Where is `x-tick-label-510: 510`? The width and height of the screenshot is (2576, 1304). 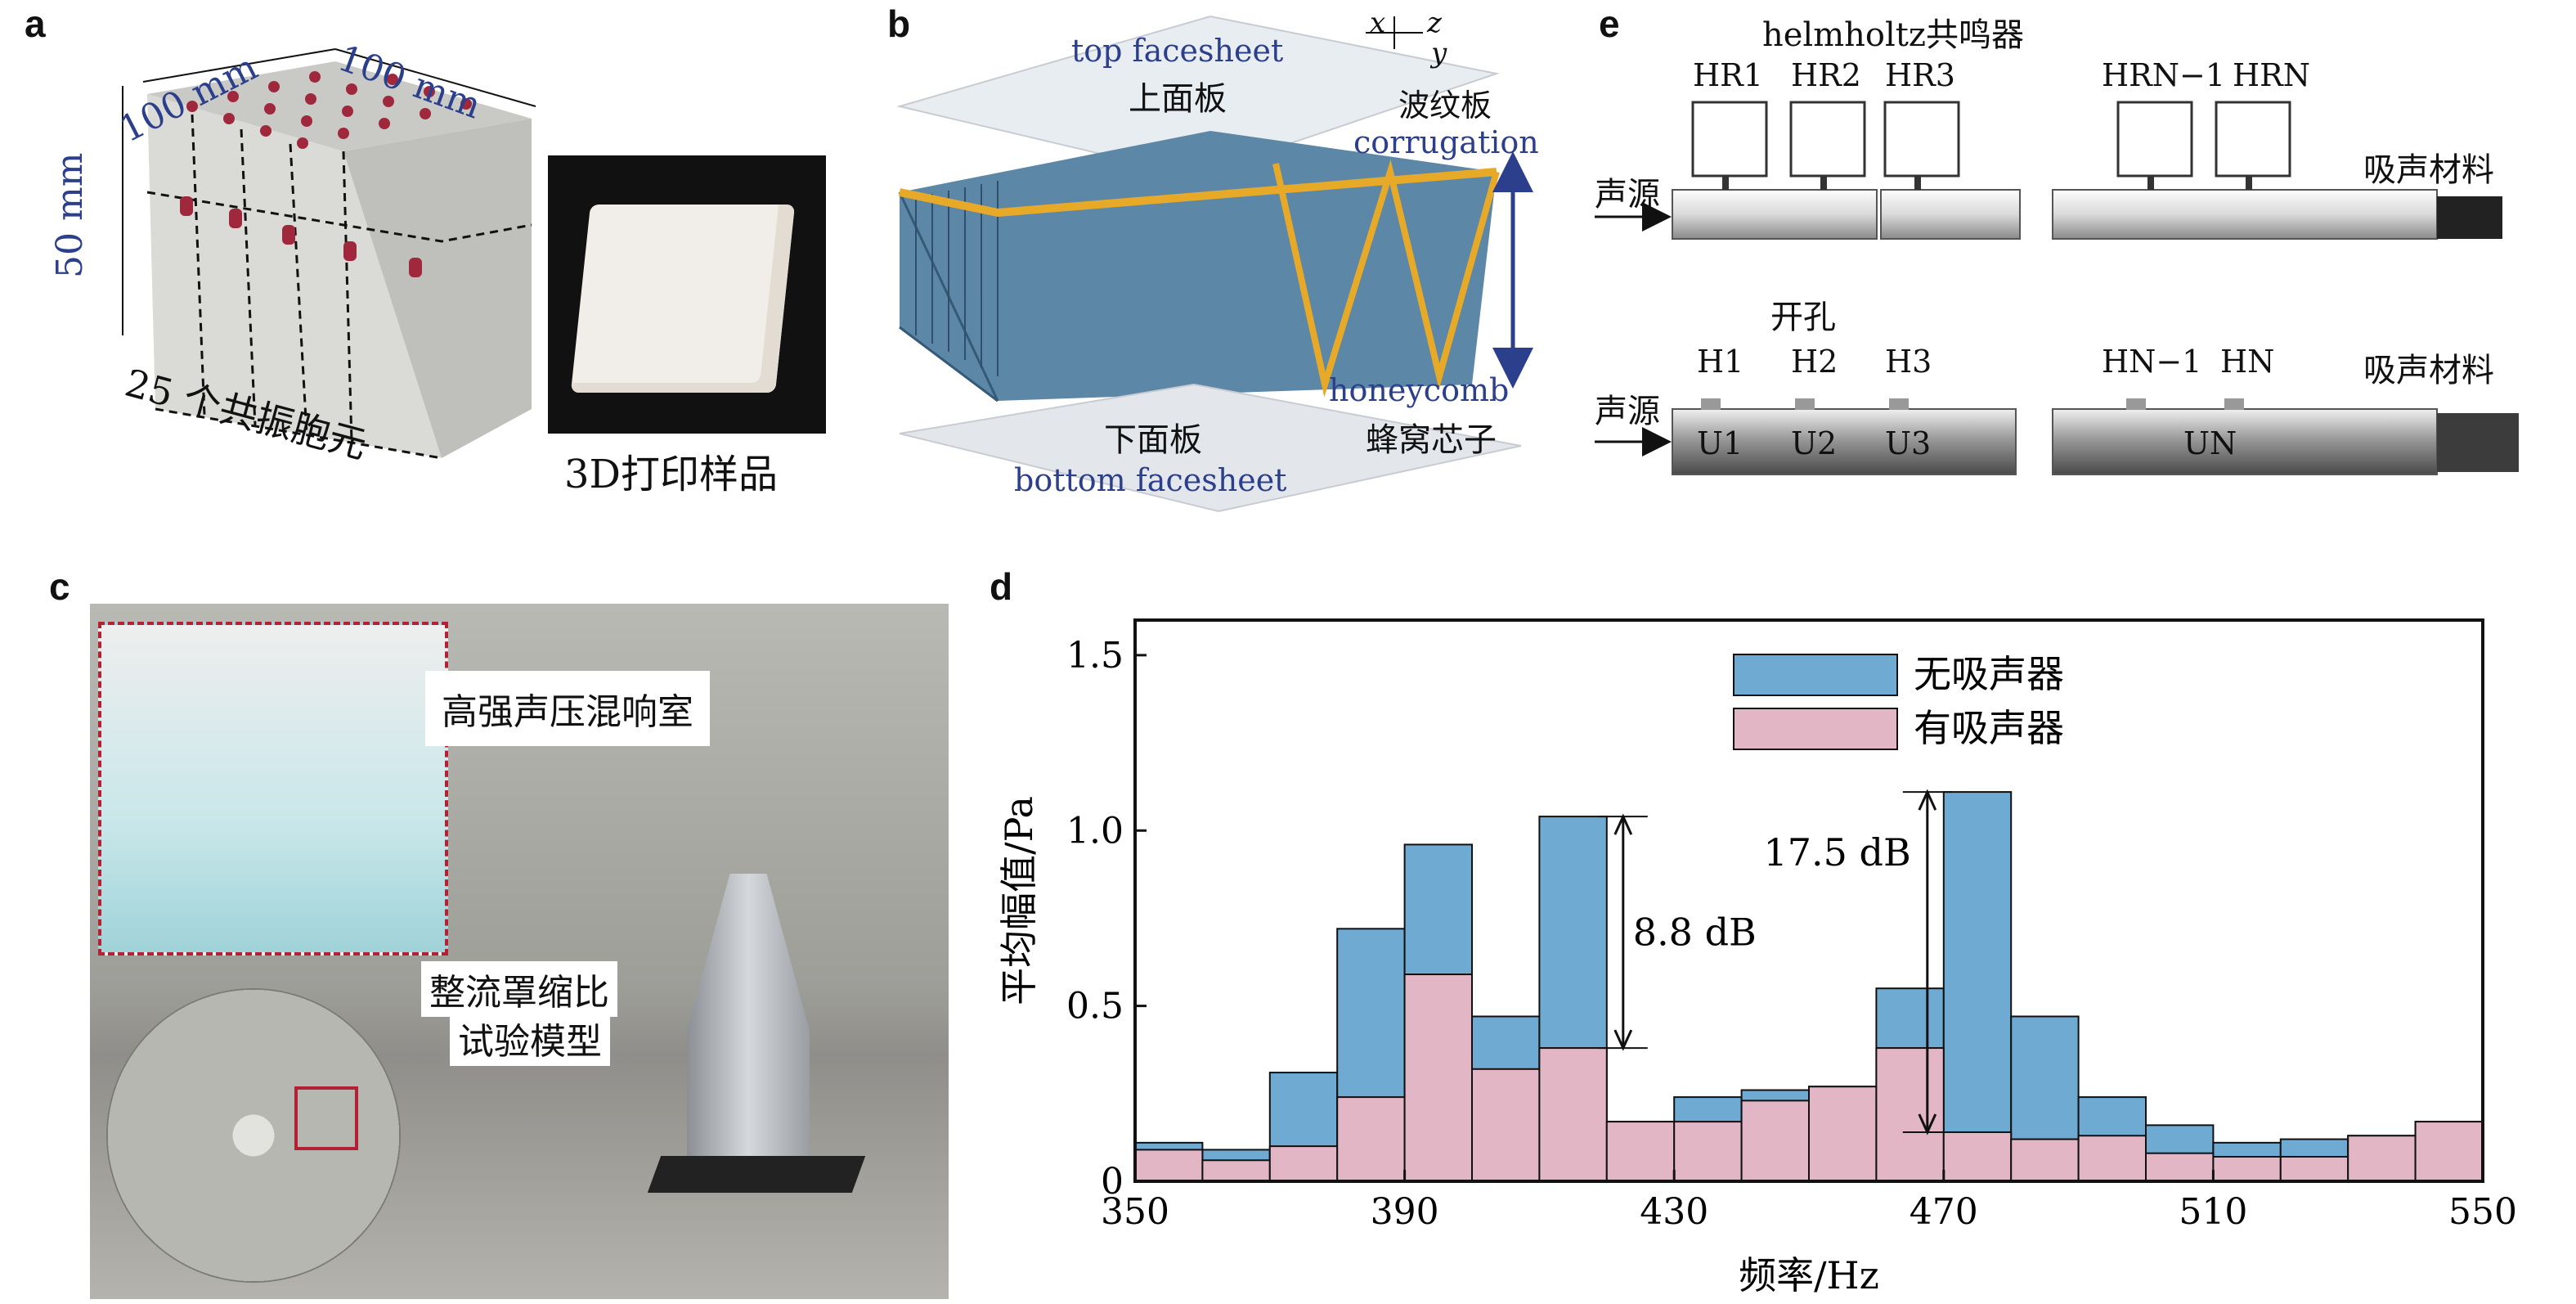
x-tick-label-510: 510 is located at coordinates (2213, 1212).